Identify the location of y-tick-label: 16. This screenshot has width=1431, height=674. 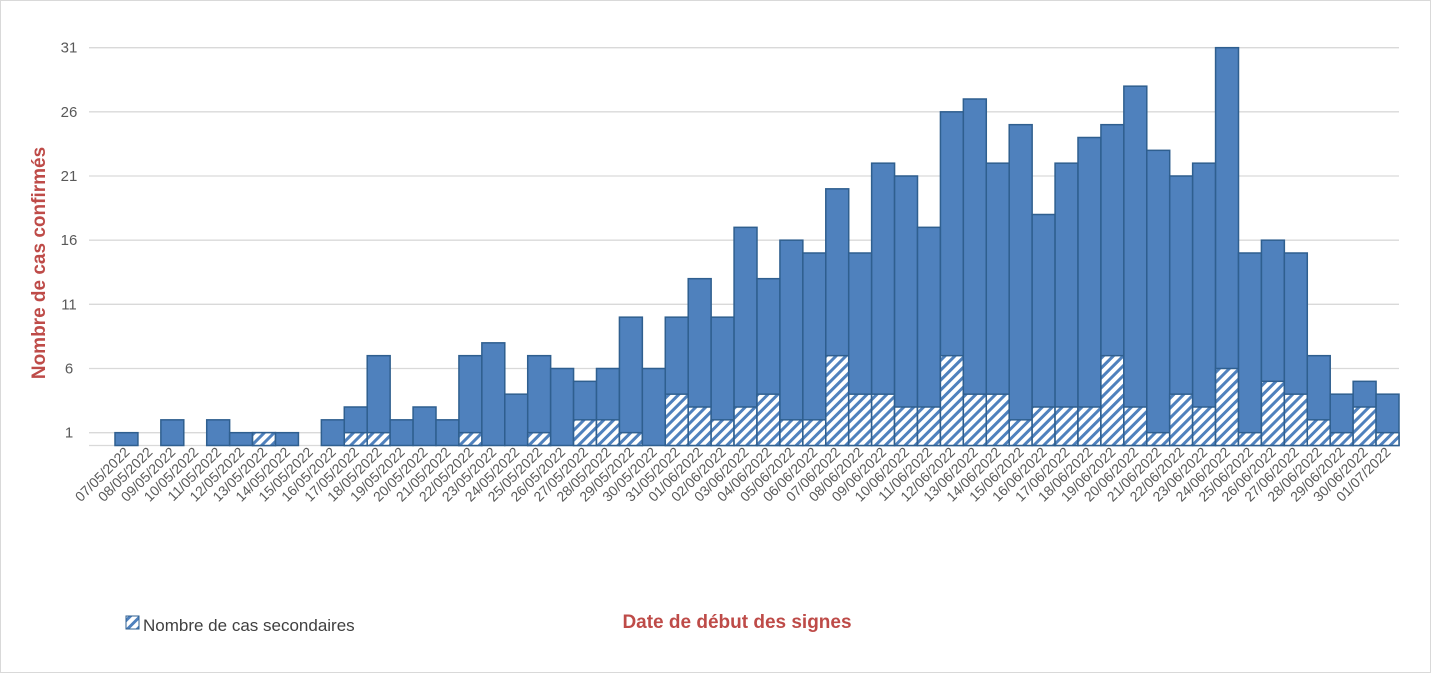
(69, 240).